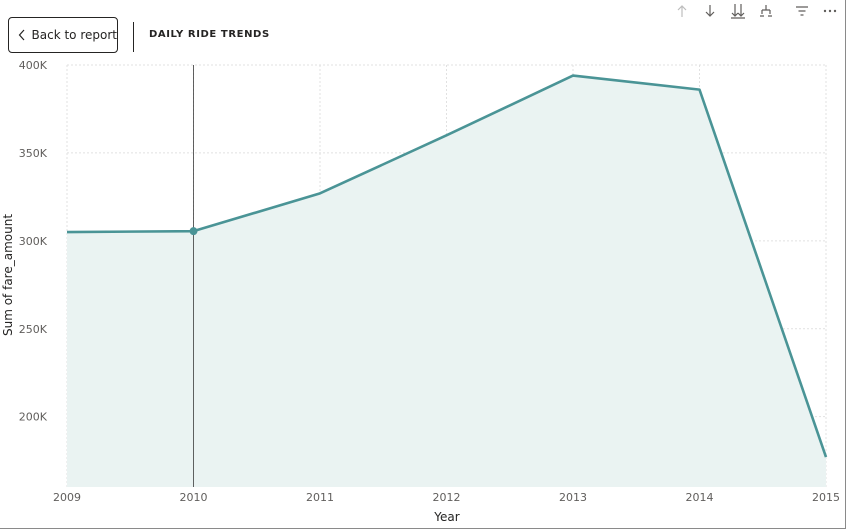 This screenshot has width=847, height=530. Describe the element at coordinates (74, 35) in the screenshot. I see `back-button-label: Back to report` at that location.